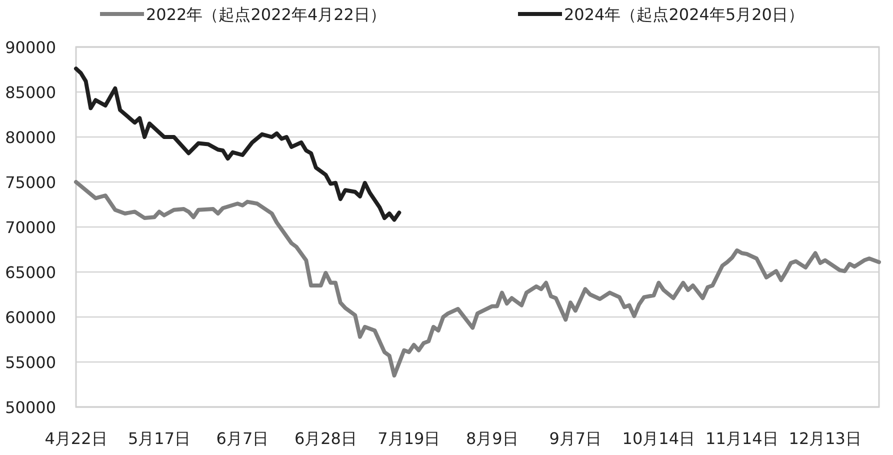  Describe the element at coordinates (30, 137) in the screenshot. I see `y-tick-label: 80000` at that location.